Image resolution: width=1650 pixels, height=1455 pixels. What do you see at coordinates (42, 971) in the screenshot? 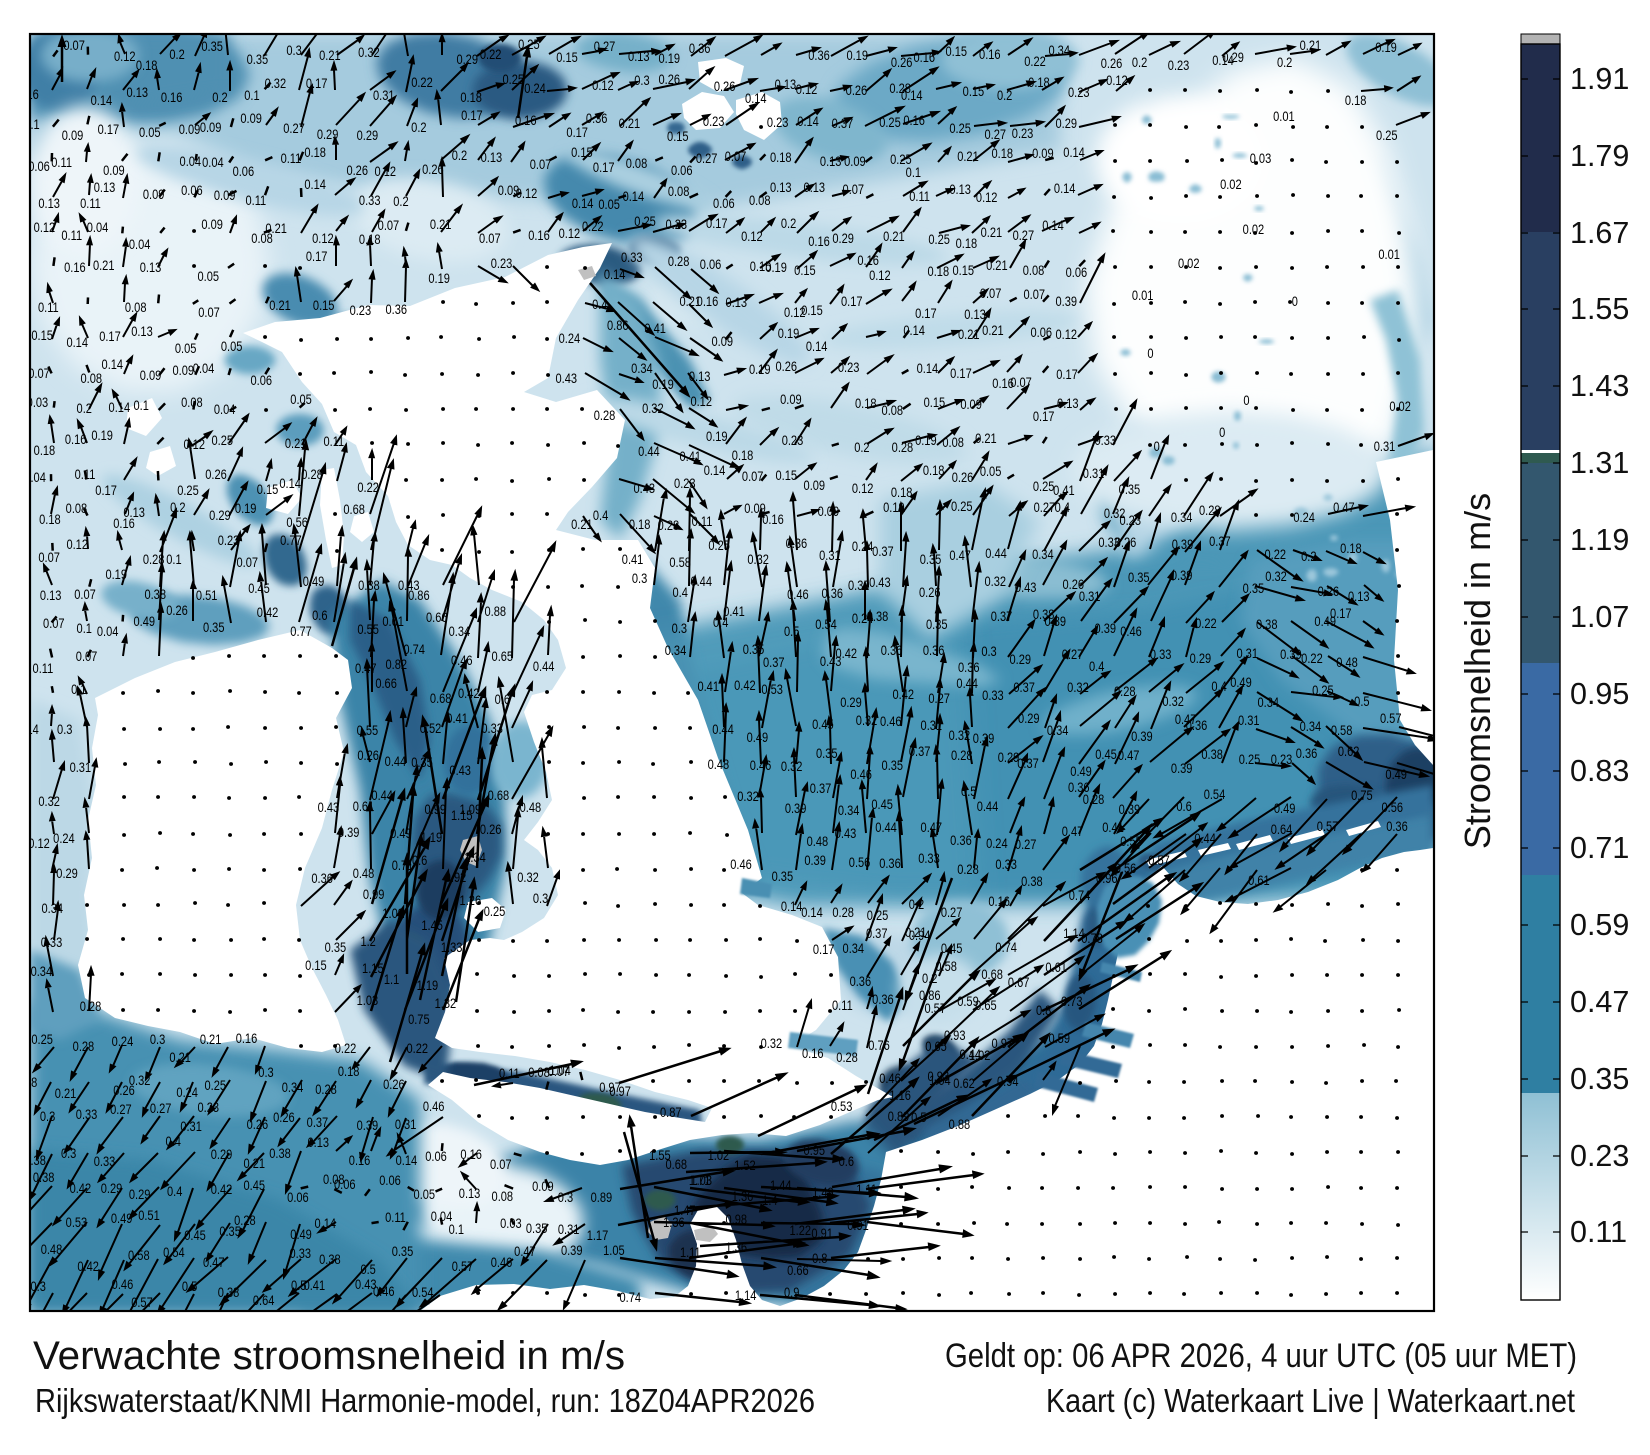
I see `svg-text: 0.34` at bounding box center [42, 971].